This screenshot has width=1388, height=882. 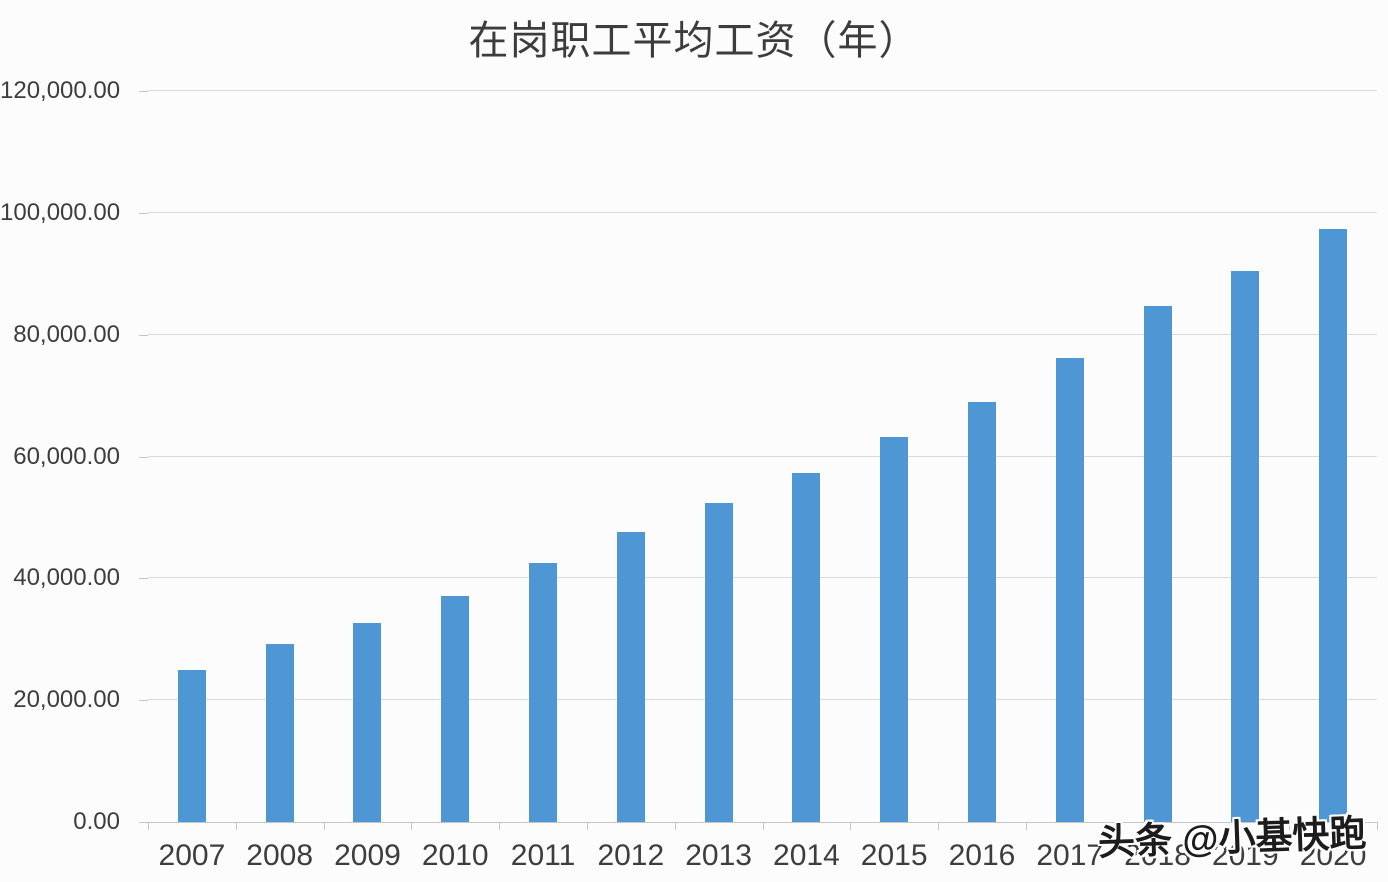 What do you see at coordinates (1157, 855) in the screenshot?
I see `x-axis-tick-label: 2018` at bounding box center [1157, 855].